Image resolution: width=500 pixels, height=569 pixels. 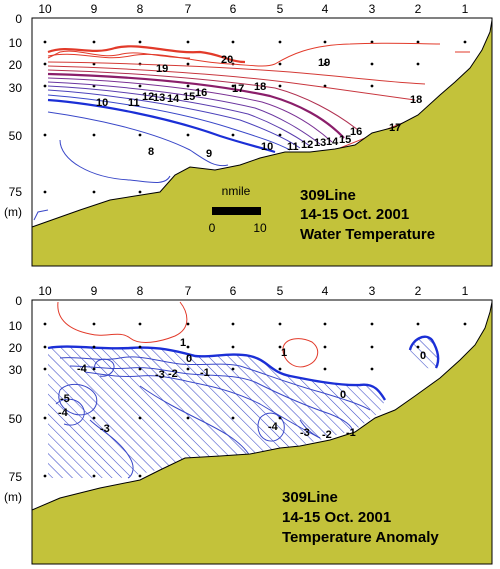 I want to click on label-minus2-b: -2, so click(x=327, y=435).